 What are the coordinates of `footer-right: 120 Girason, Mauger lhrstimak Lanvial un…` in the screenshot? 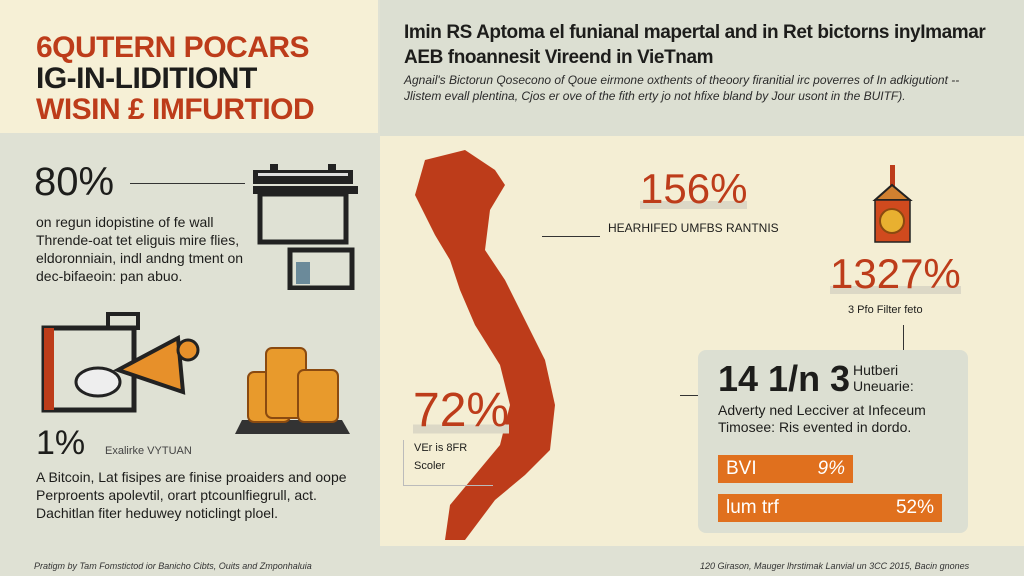 It's located at (835, 566).